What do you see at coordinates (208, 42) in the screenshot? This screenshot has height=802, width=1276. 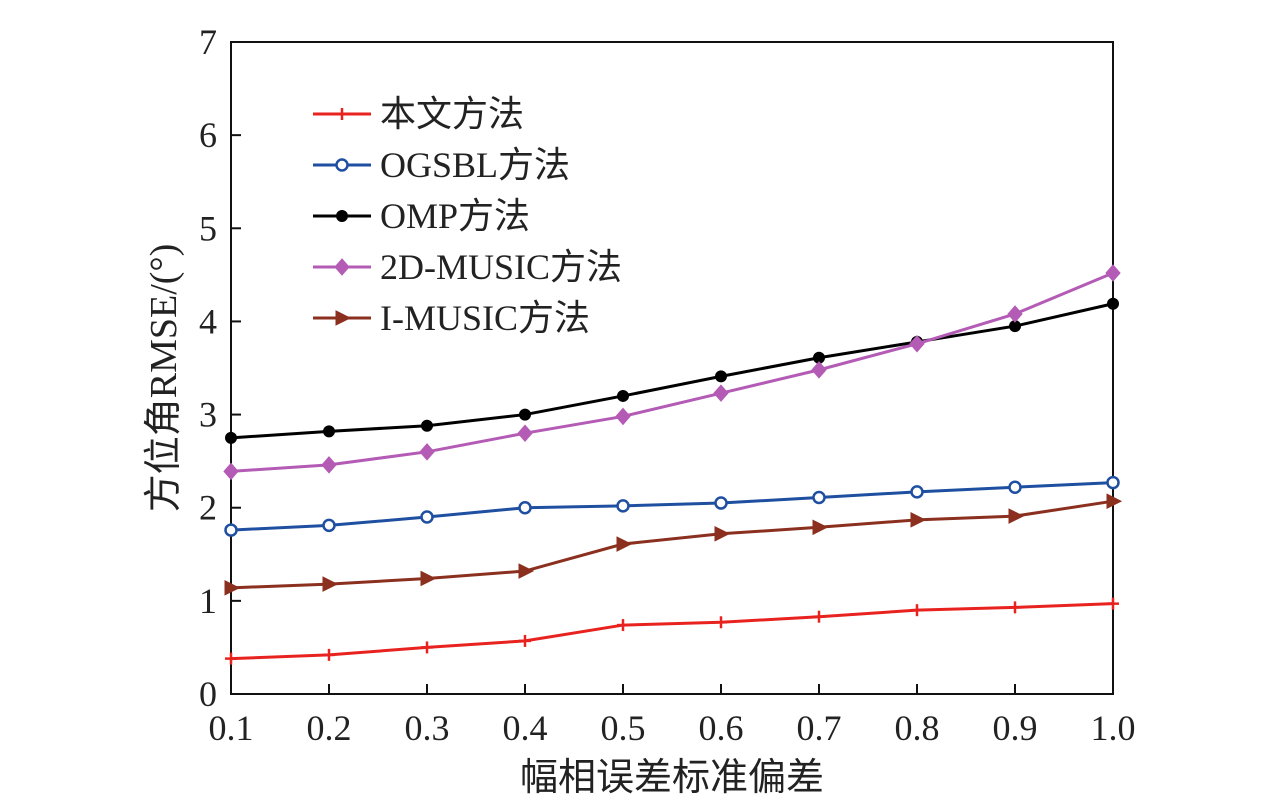 I see `y-tick-label: 7` at bounding box center [208, 42].